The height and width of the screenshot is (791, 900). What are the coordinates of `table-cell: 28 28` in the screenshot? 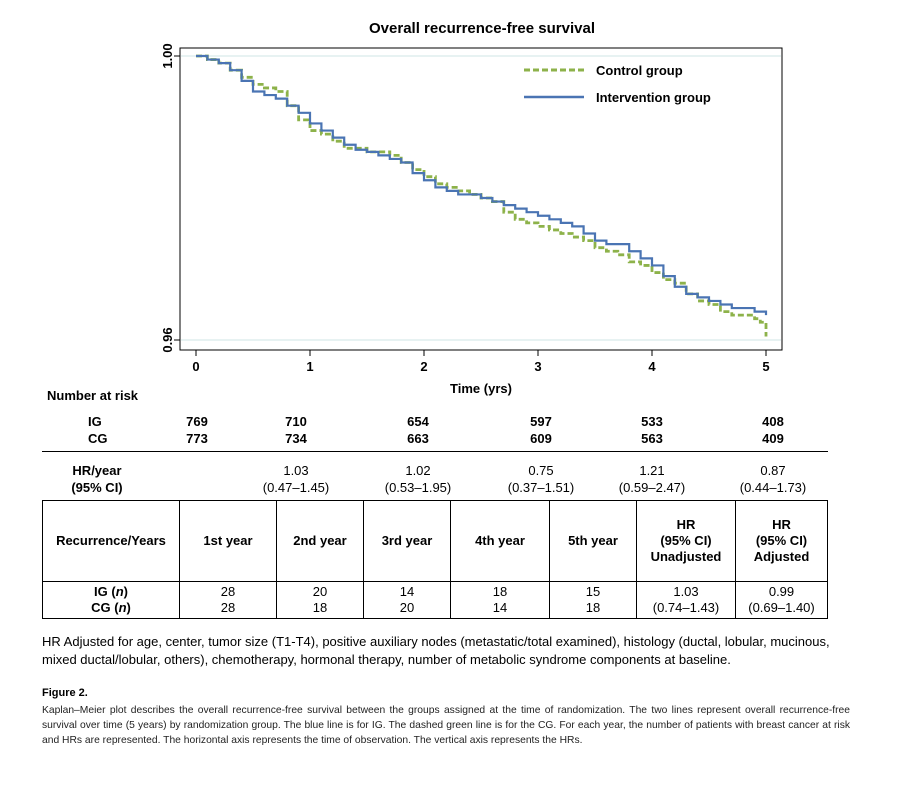 It's located at (228, 600).